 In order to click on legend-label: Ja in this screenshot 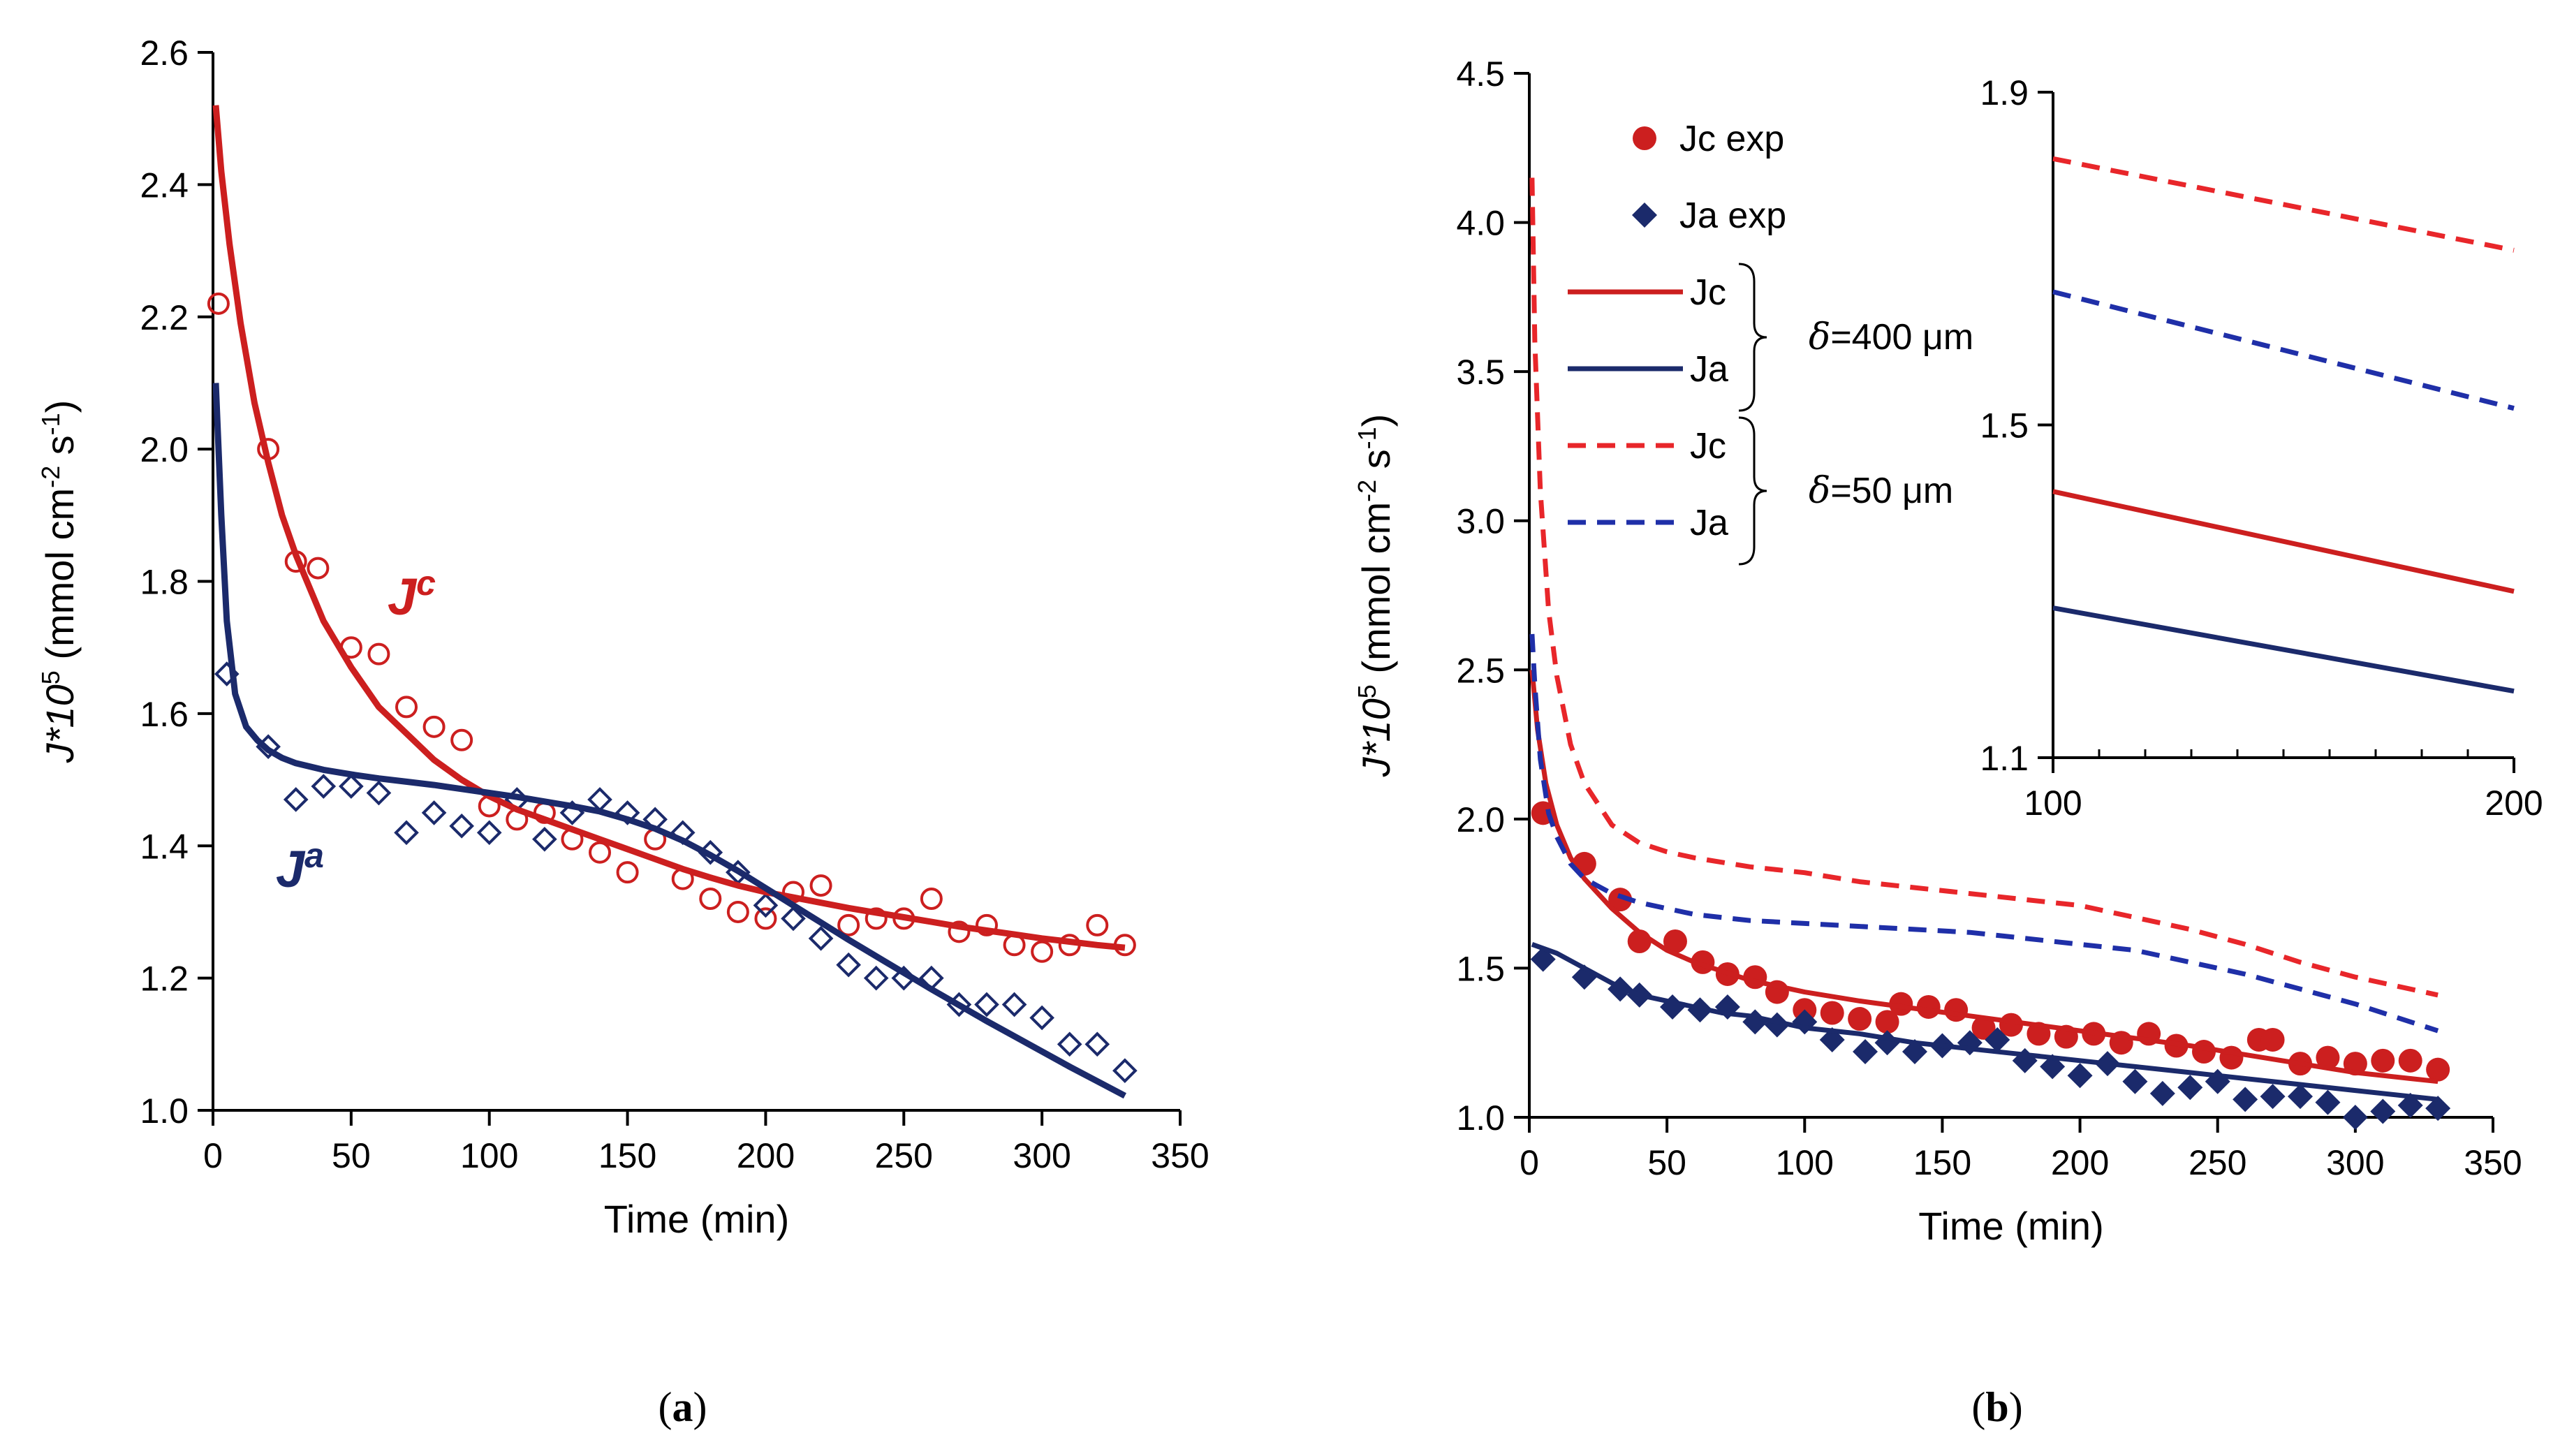, I will do `click(1709, 369)`.